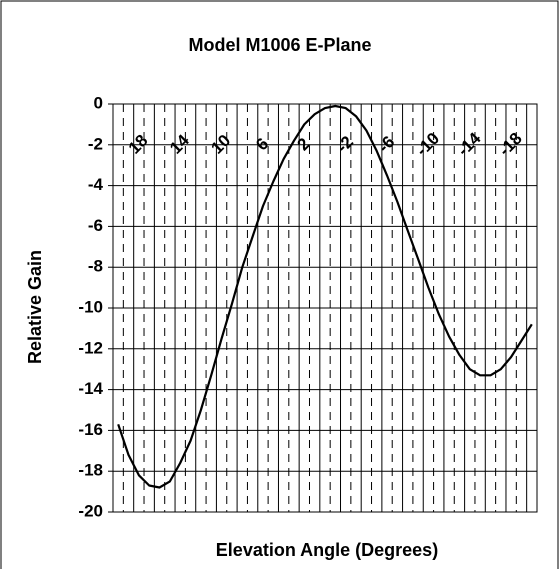 The image size is (560, 569). I want to click on x-tick-label: -18, so click(510, 144).